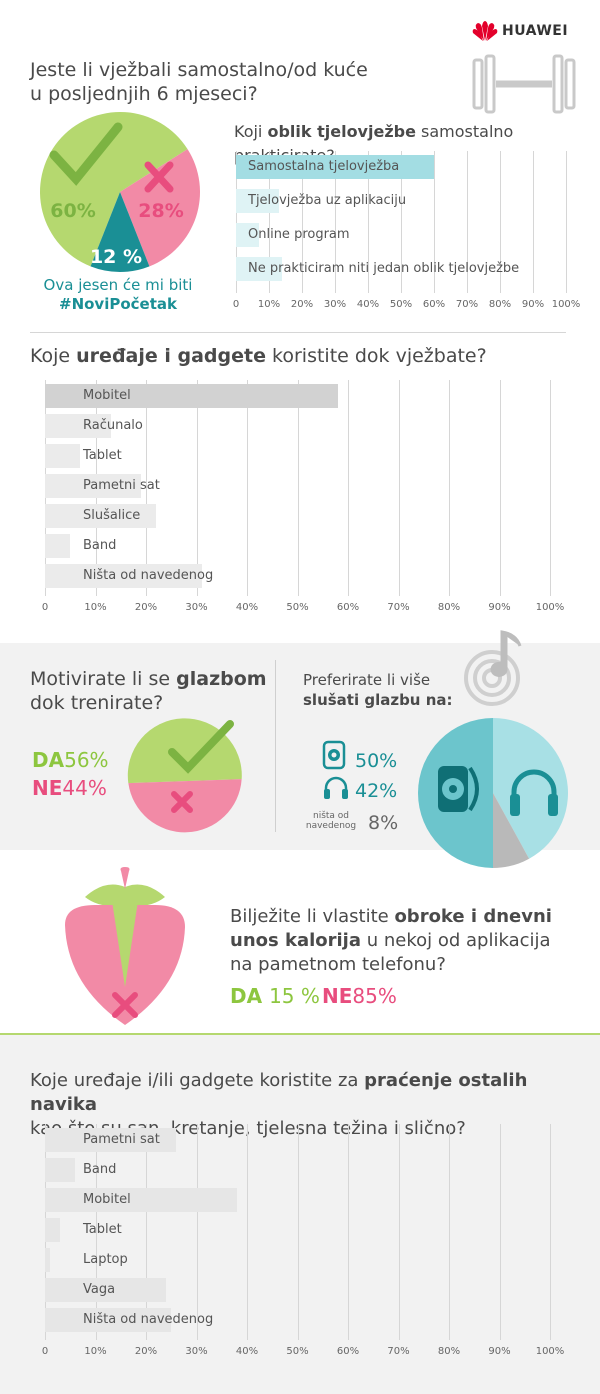 Image resolution: width=600 pixels, height=1394 pixels. Describe the element at coordinates (100, 545) in the screenshot. I see `bar-label: Band` at that location.